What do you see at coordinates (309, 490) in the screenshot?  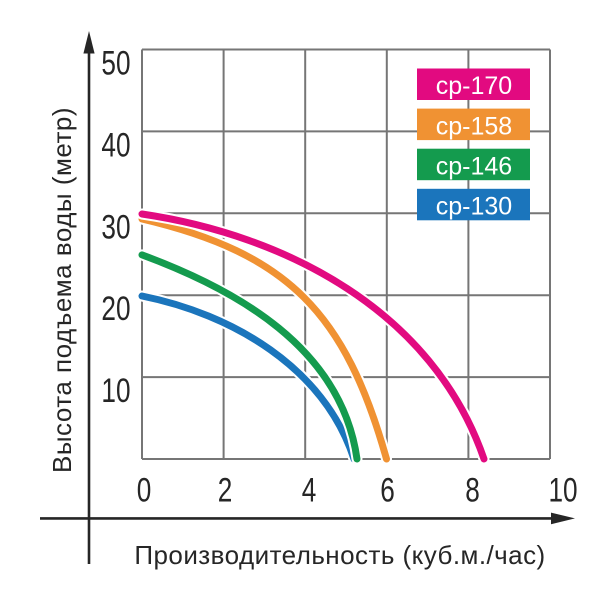 I see `svg-text: 4` at bounding box center [309, 490].